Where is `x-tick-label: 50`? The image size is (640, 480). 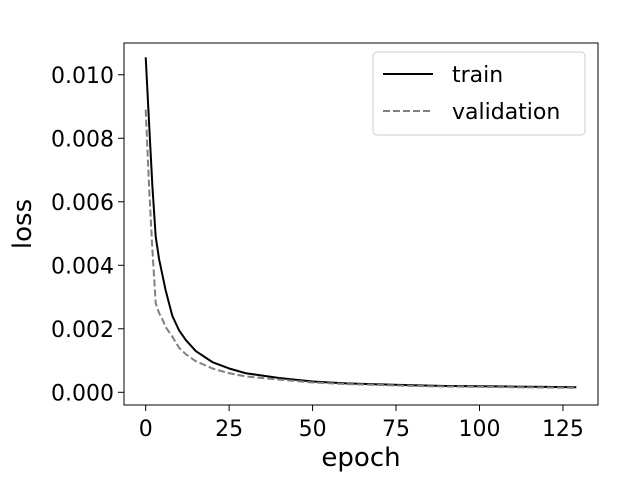 x-tick-label: 50 is located at coordinates (313, 429).